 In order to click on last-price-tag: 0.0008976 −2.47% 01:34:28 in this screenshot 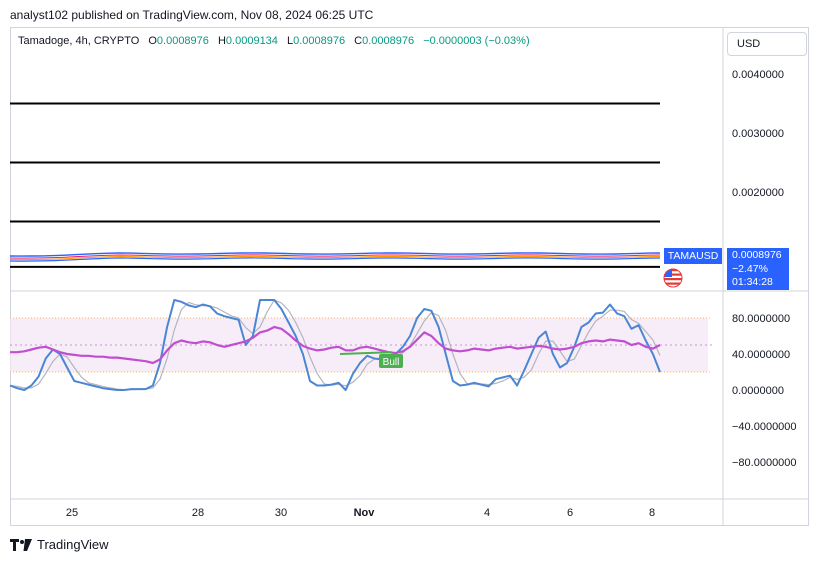, I will do `click(758, 269)`.